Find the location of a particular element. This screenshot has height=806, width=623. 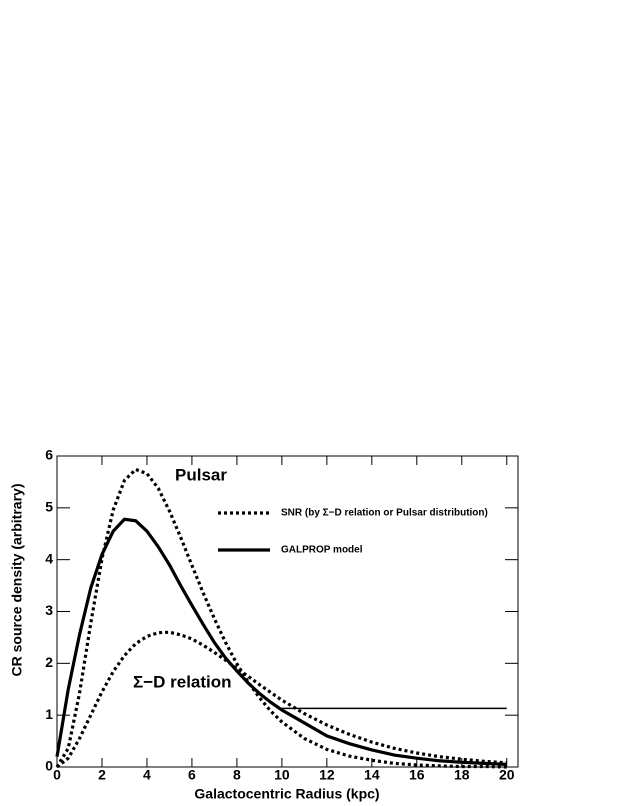

y-tick-label: 6 is located at coordinates (49, 455).